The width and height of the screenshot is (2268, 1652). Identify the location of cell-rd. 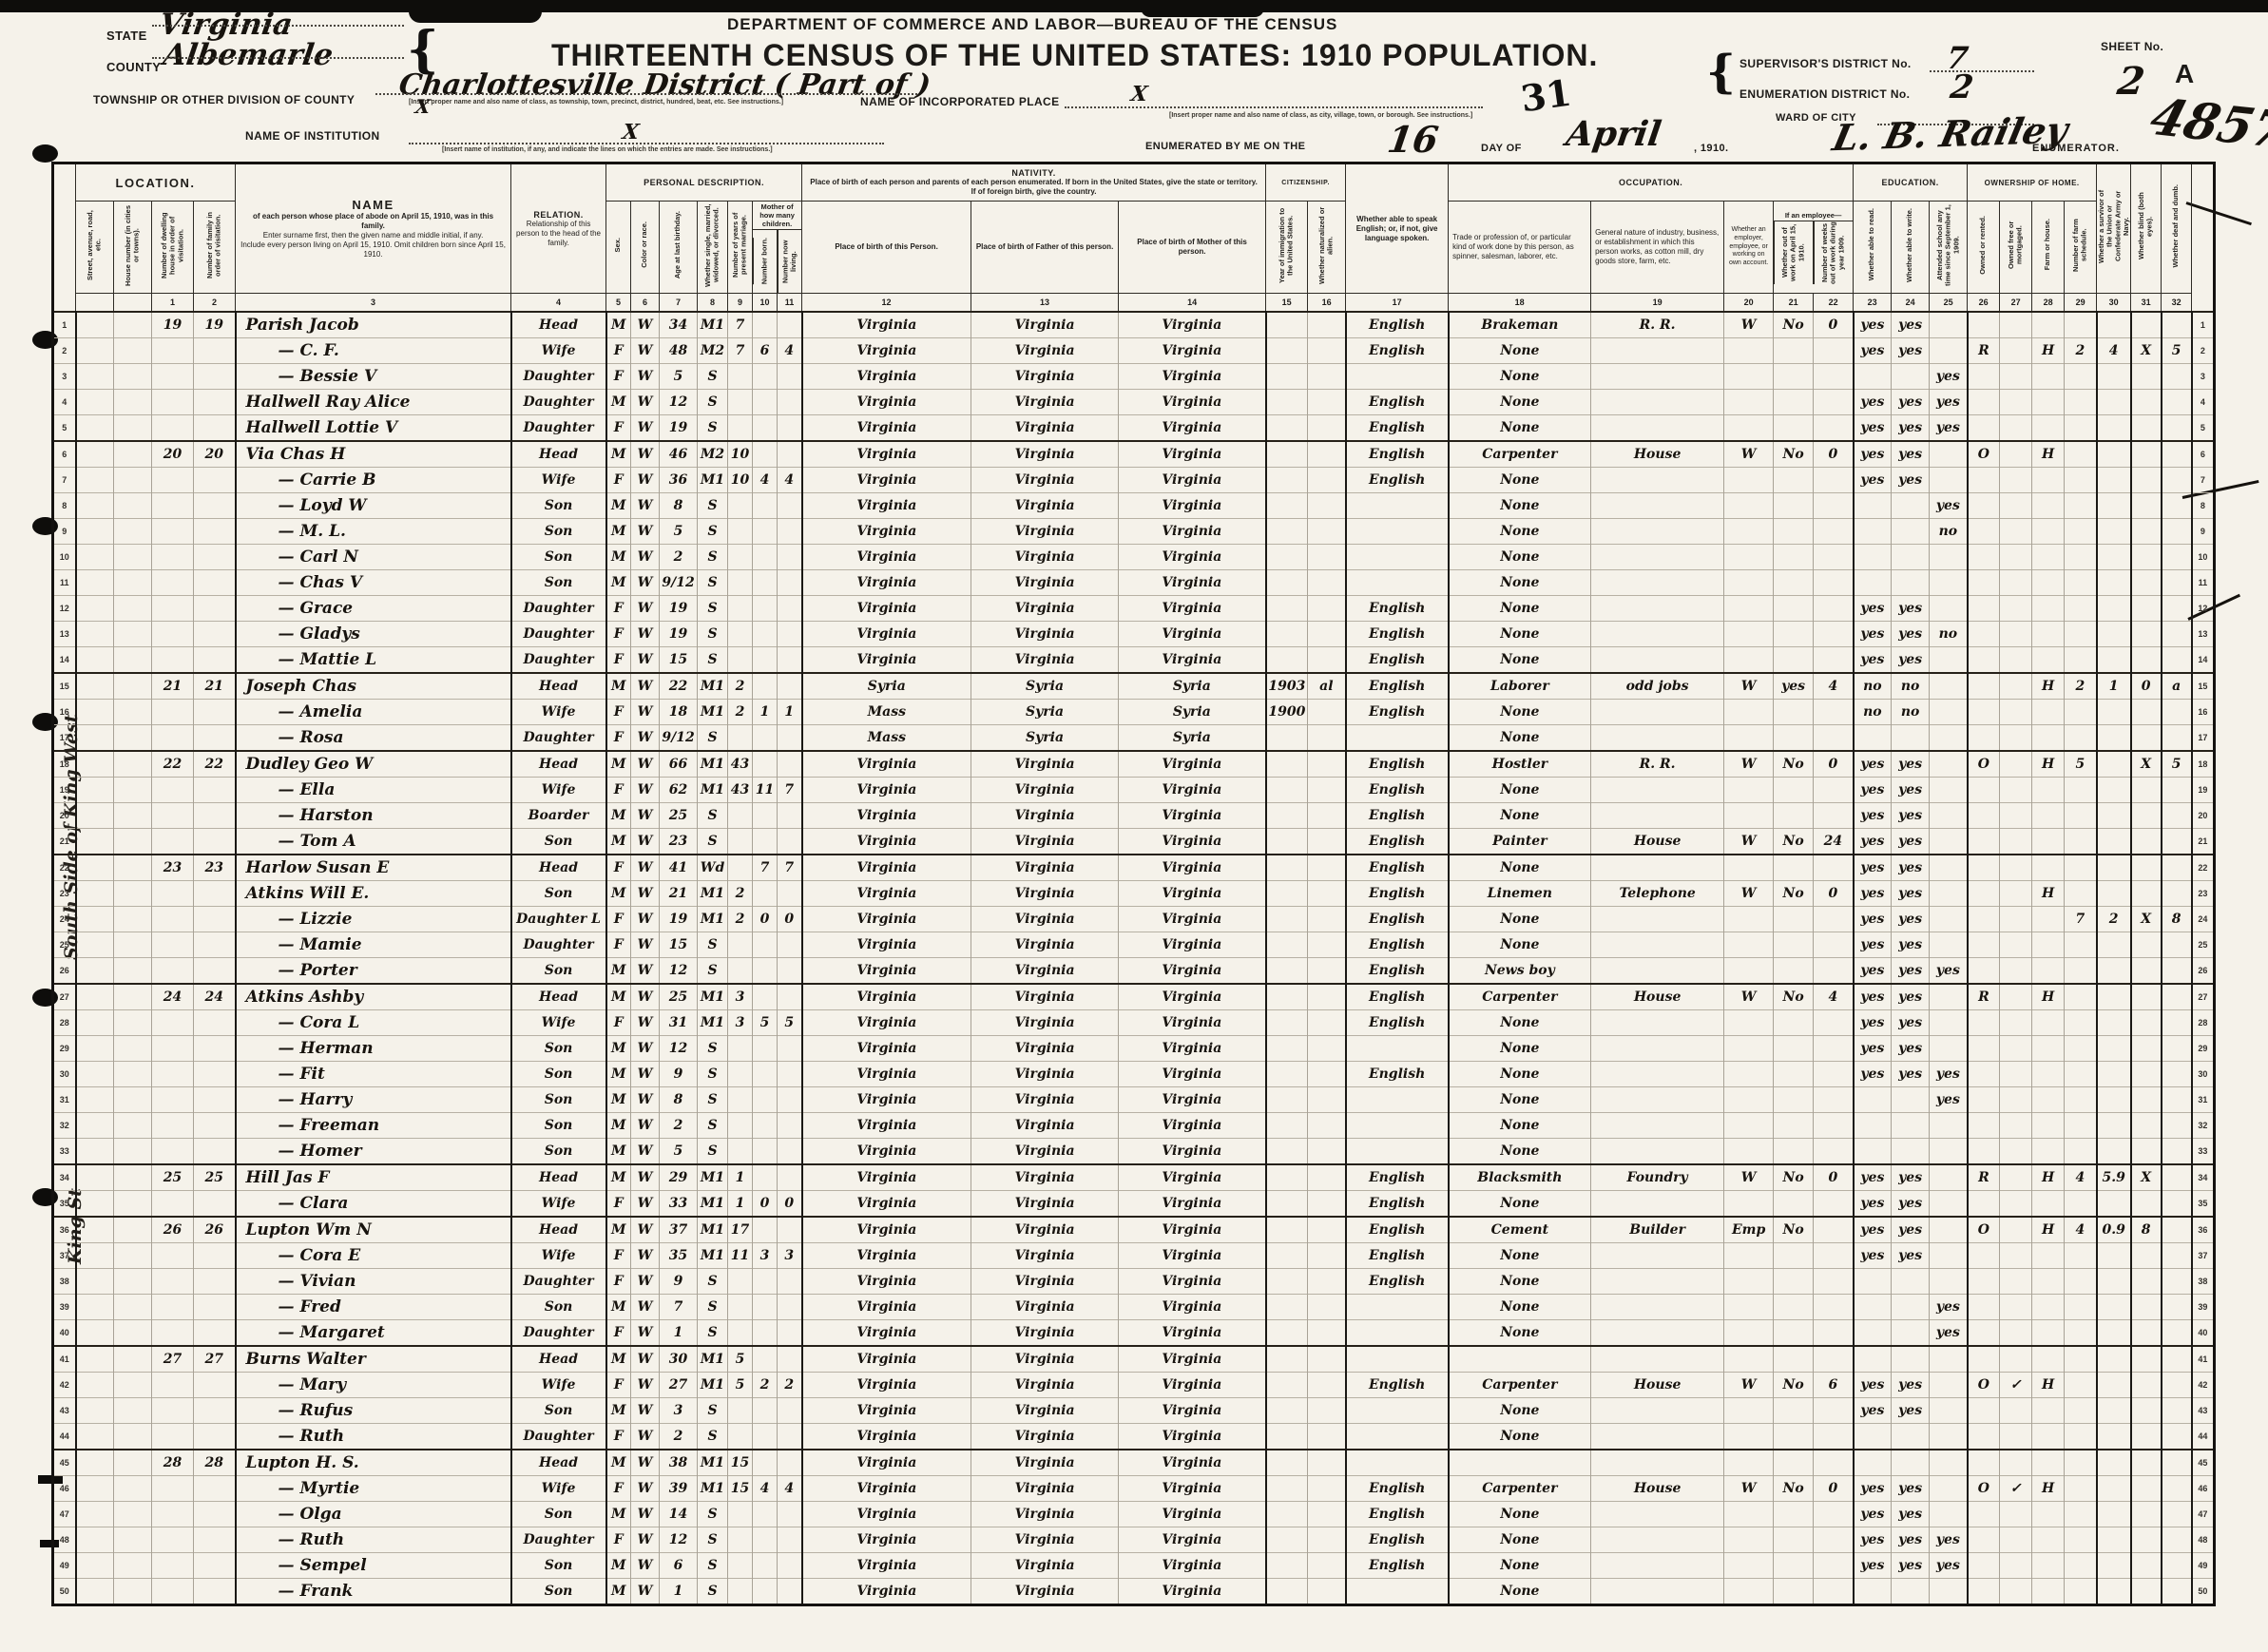
(1873, 1099).